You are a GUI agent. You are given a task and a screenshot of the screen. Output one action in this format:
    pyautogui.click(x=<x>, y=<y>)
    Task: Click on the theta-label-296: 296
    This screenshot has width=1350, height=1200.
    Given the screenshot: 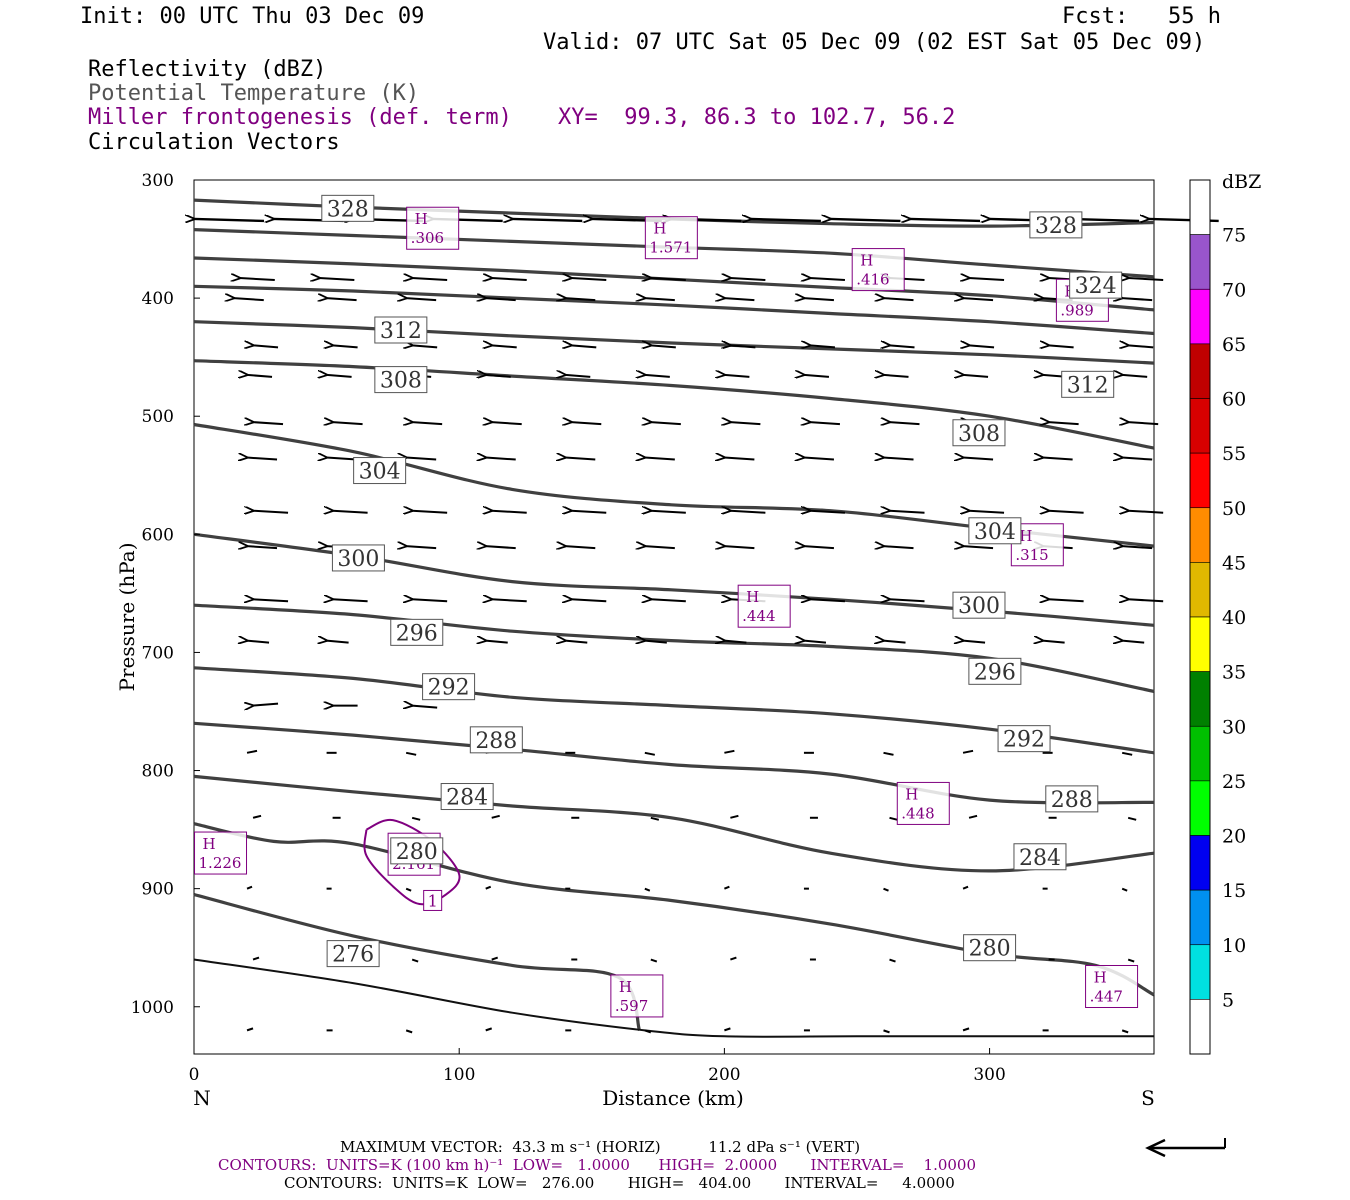 What is the action you would take?
    pyautogui.click(x=995, y=671)
    